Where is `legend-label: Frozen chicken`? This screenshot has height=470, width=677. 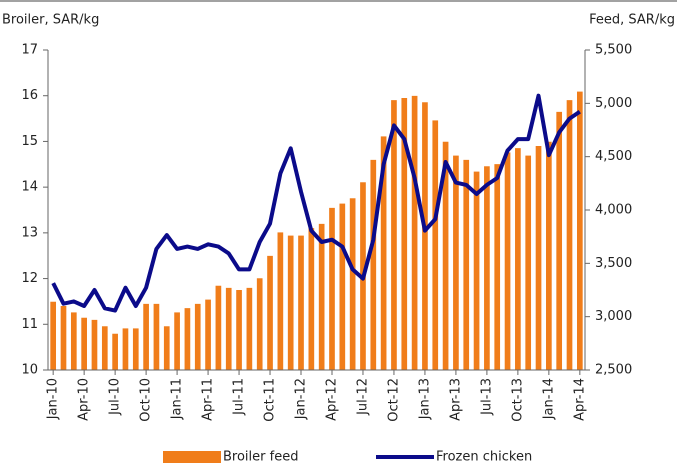 legend-label: Frozen chicken is located at coordinates (484, 457).